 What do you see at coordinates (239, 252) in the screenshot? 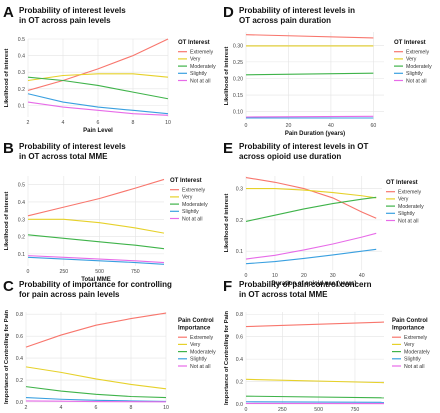
I see `y-tick-label: 0.1` at bounding box center [239, 252].